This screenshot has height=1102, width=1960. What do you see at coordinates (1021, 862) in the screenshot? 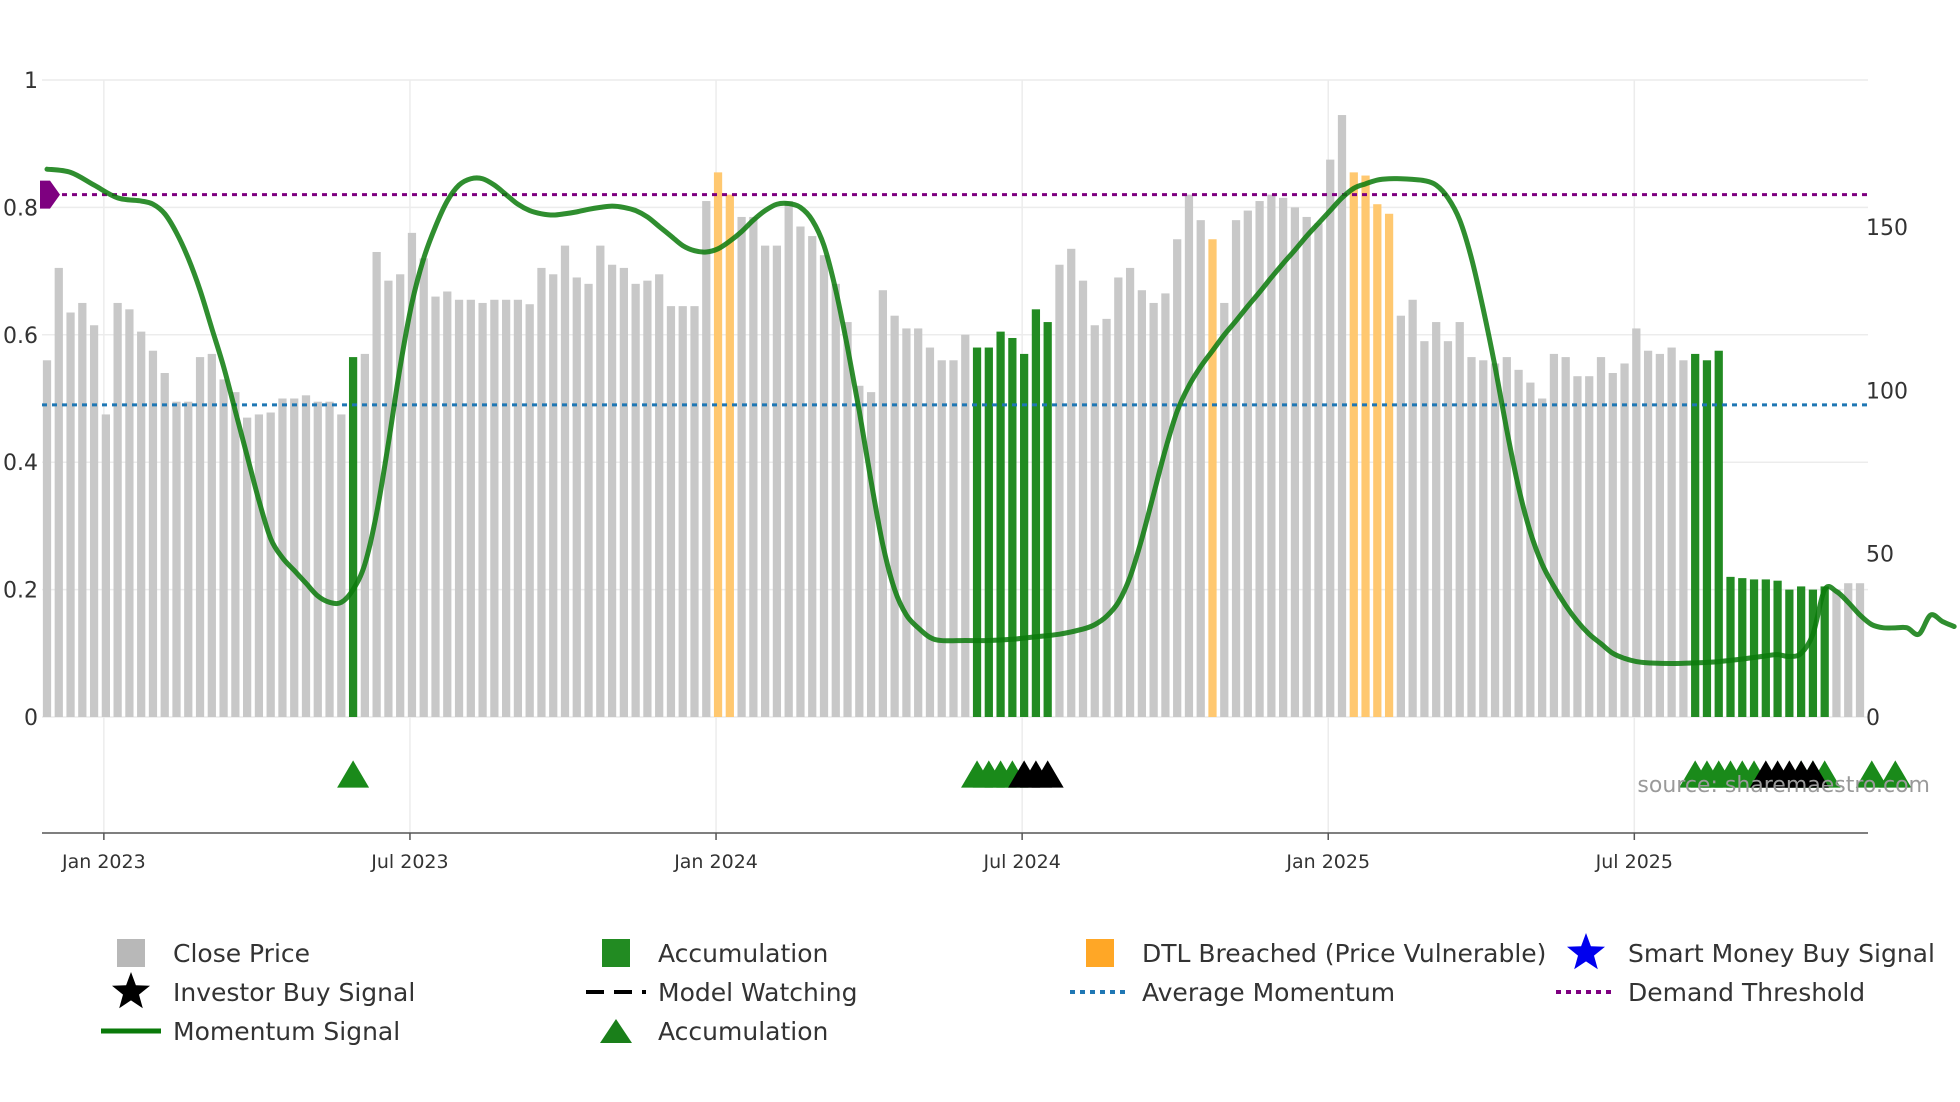
I see `x-axis-tick: Jul 2024` at bounding box center [1021, 862].